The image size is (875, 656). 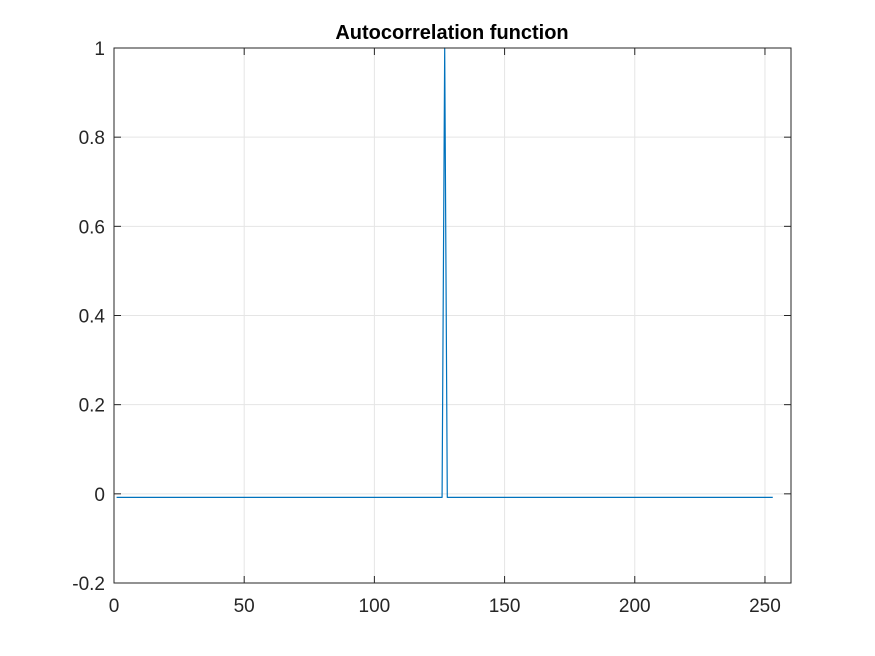 What do you see at coordinates (92, 227) in the screenshot?
I see `y-tick-label: 0.6` at bounding box center [92, 227].